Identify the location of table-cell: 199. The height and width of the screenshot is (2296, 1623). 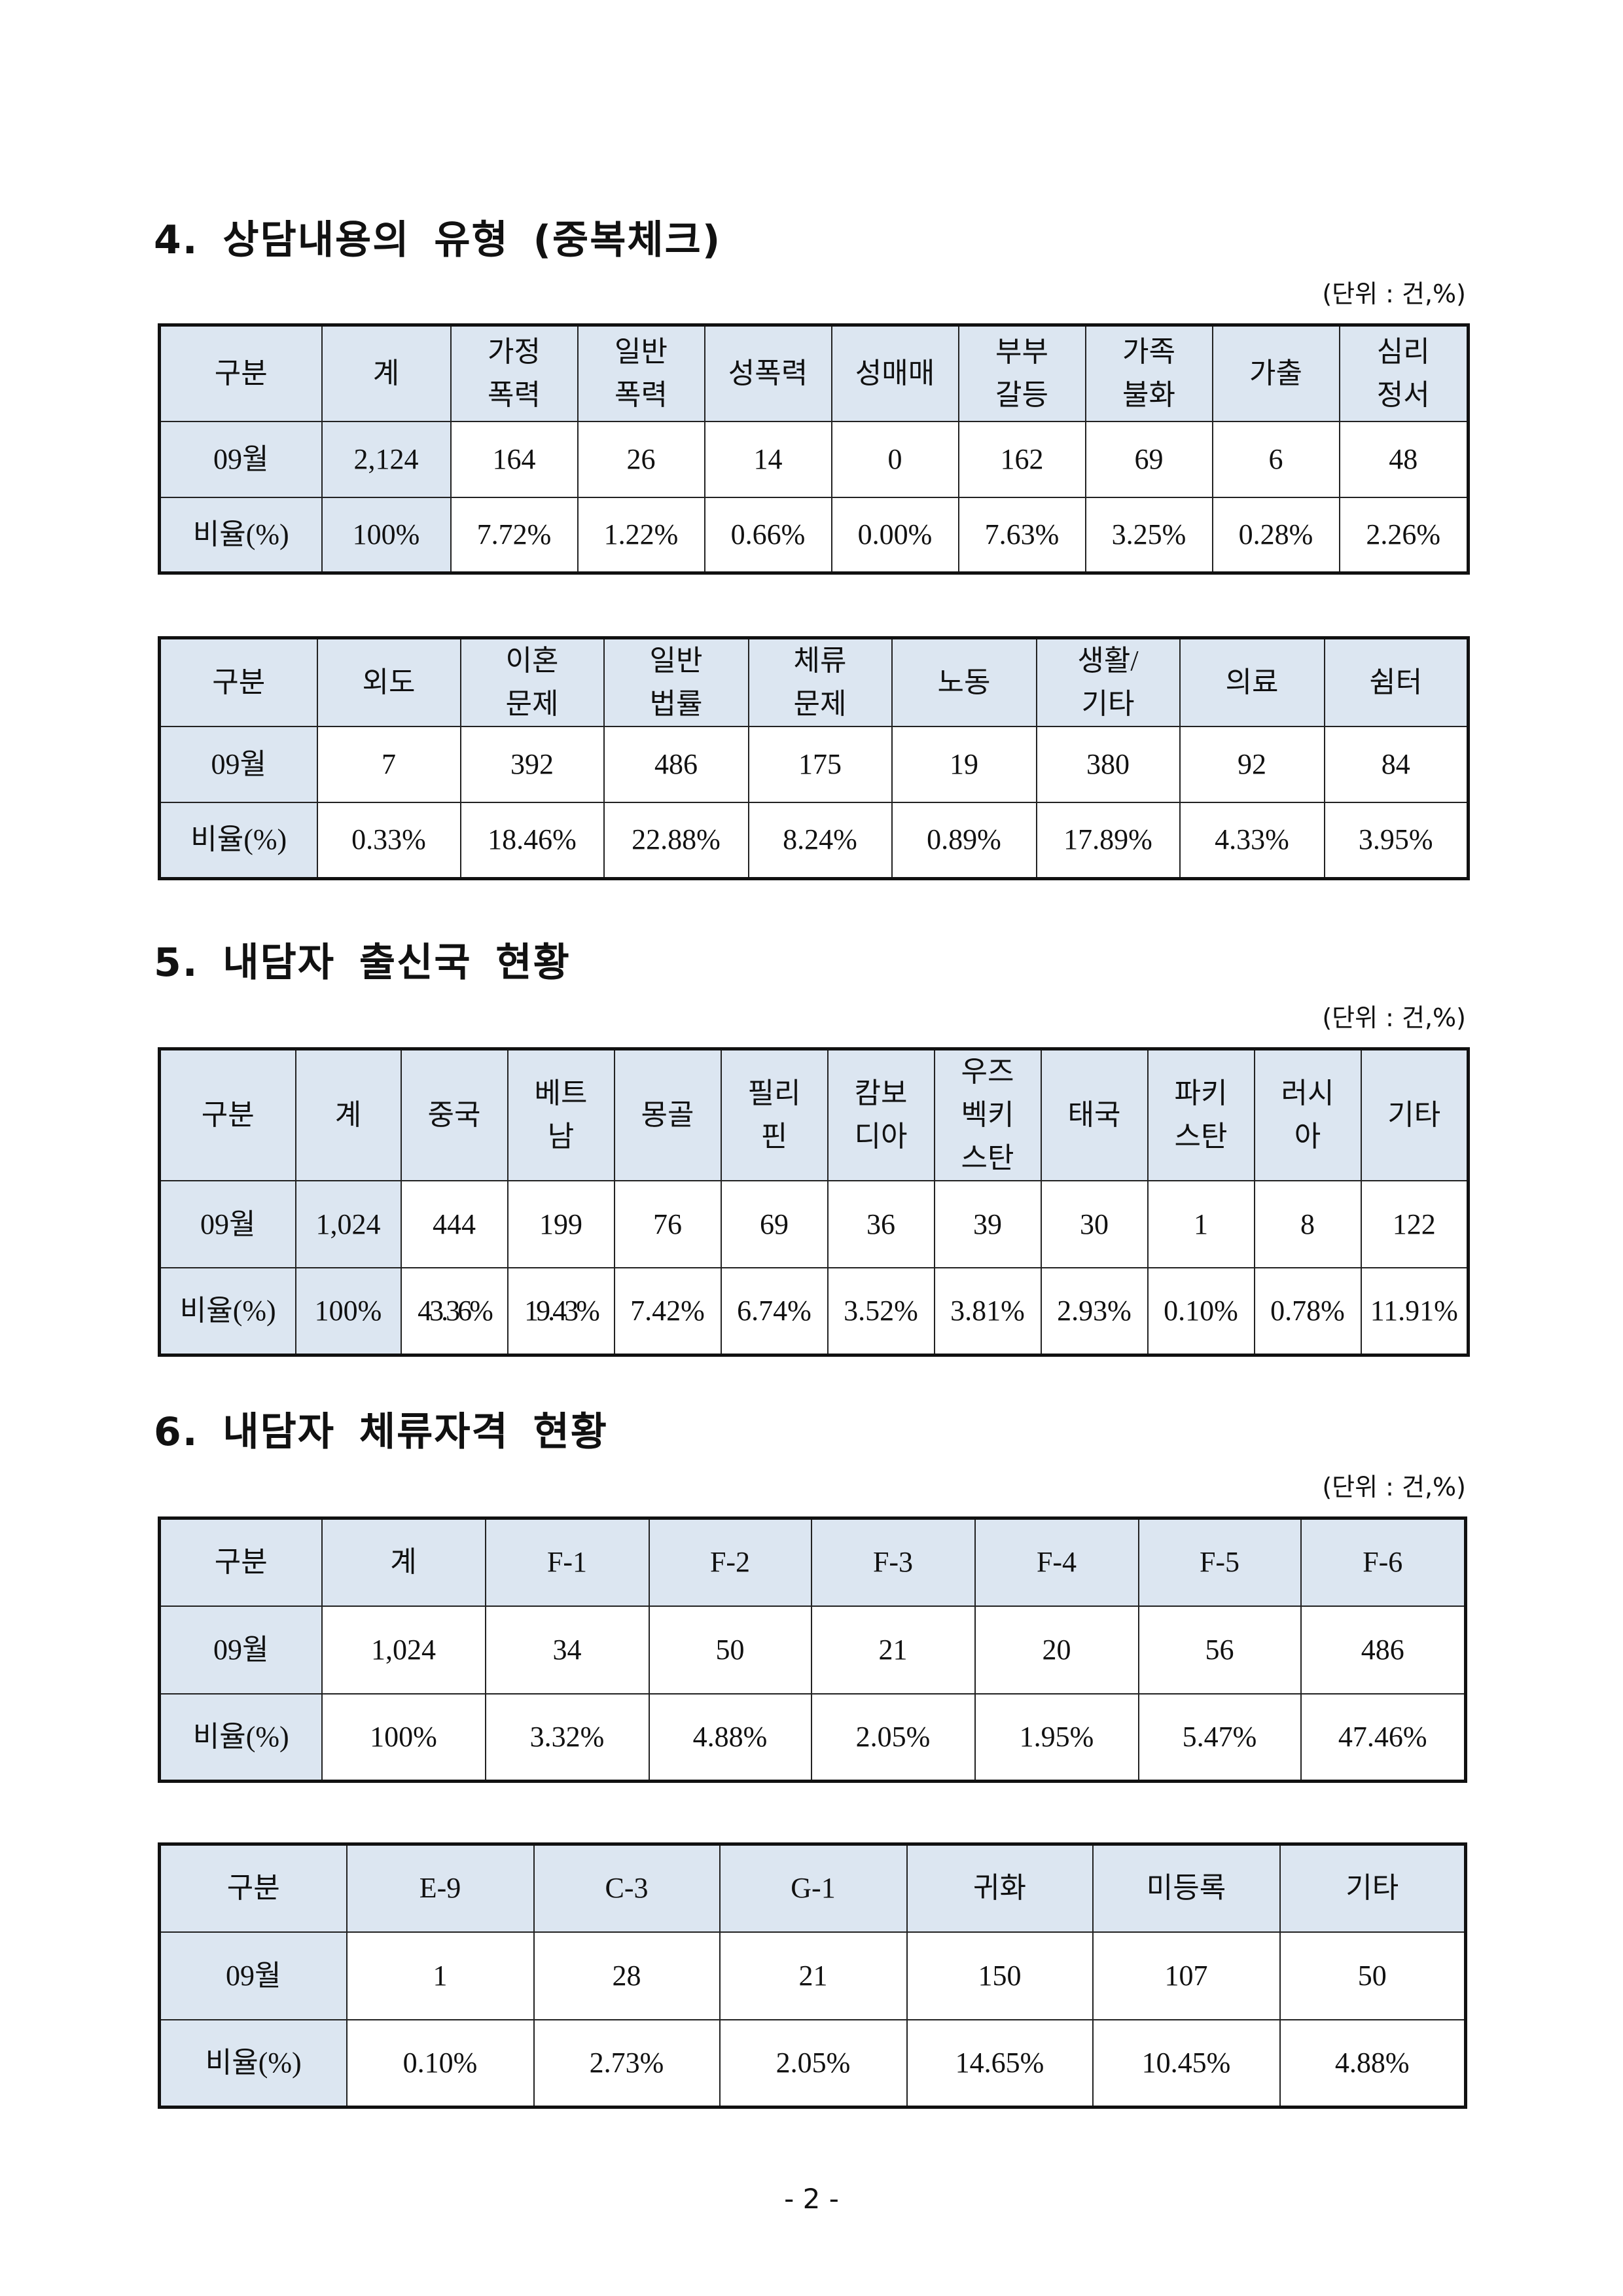
(561, 1224).